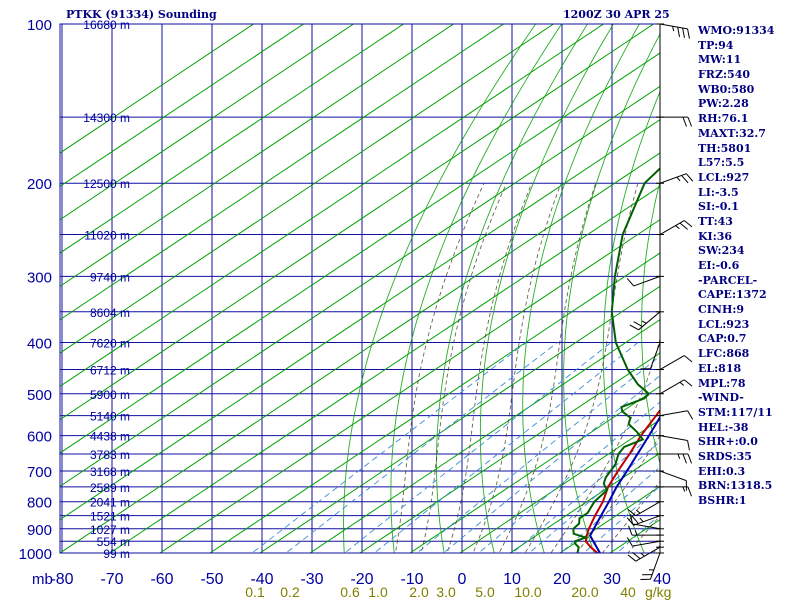 This screenshot has width=800, height=600. What do you see at coordinates (720, 368) in the screenshot?
I see `index-value: EL:818` at bounding box center [720, 368].